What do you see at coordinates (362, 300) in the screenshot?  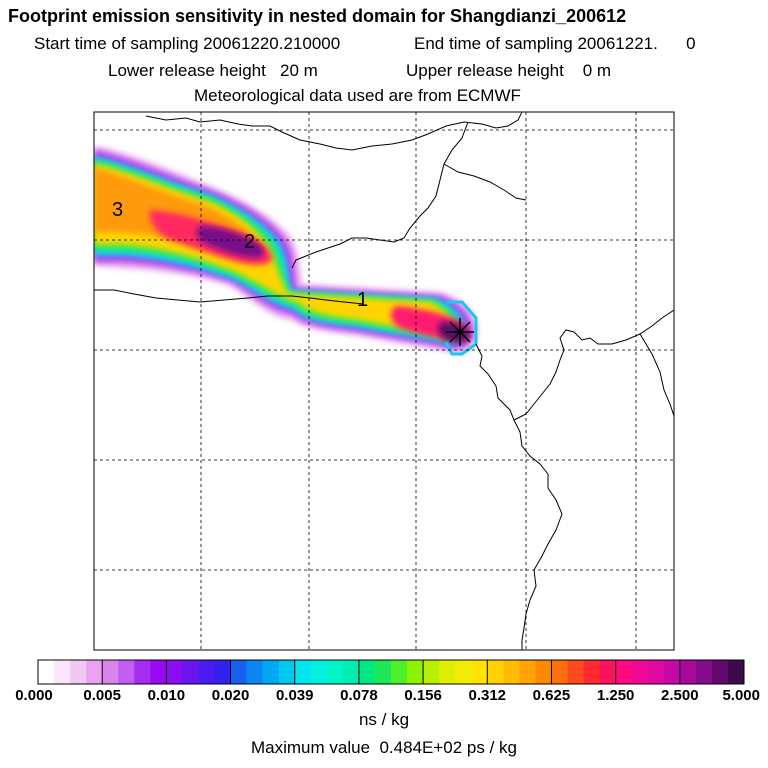 I see `contour-label-1: 1` at bounding box center [362, 300].